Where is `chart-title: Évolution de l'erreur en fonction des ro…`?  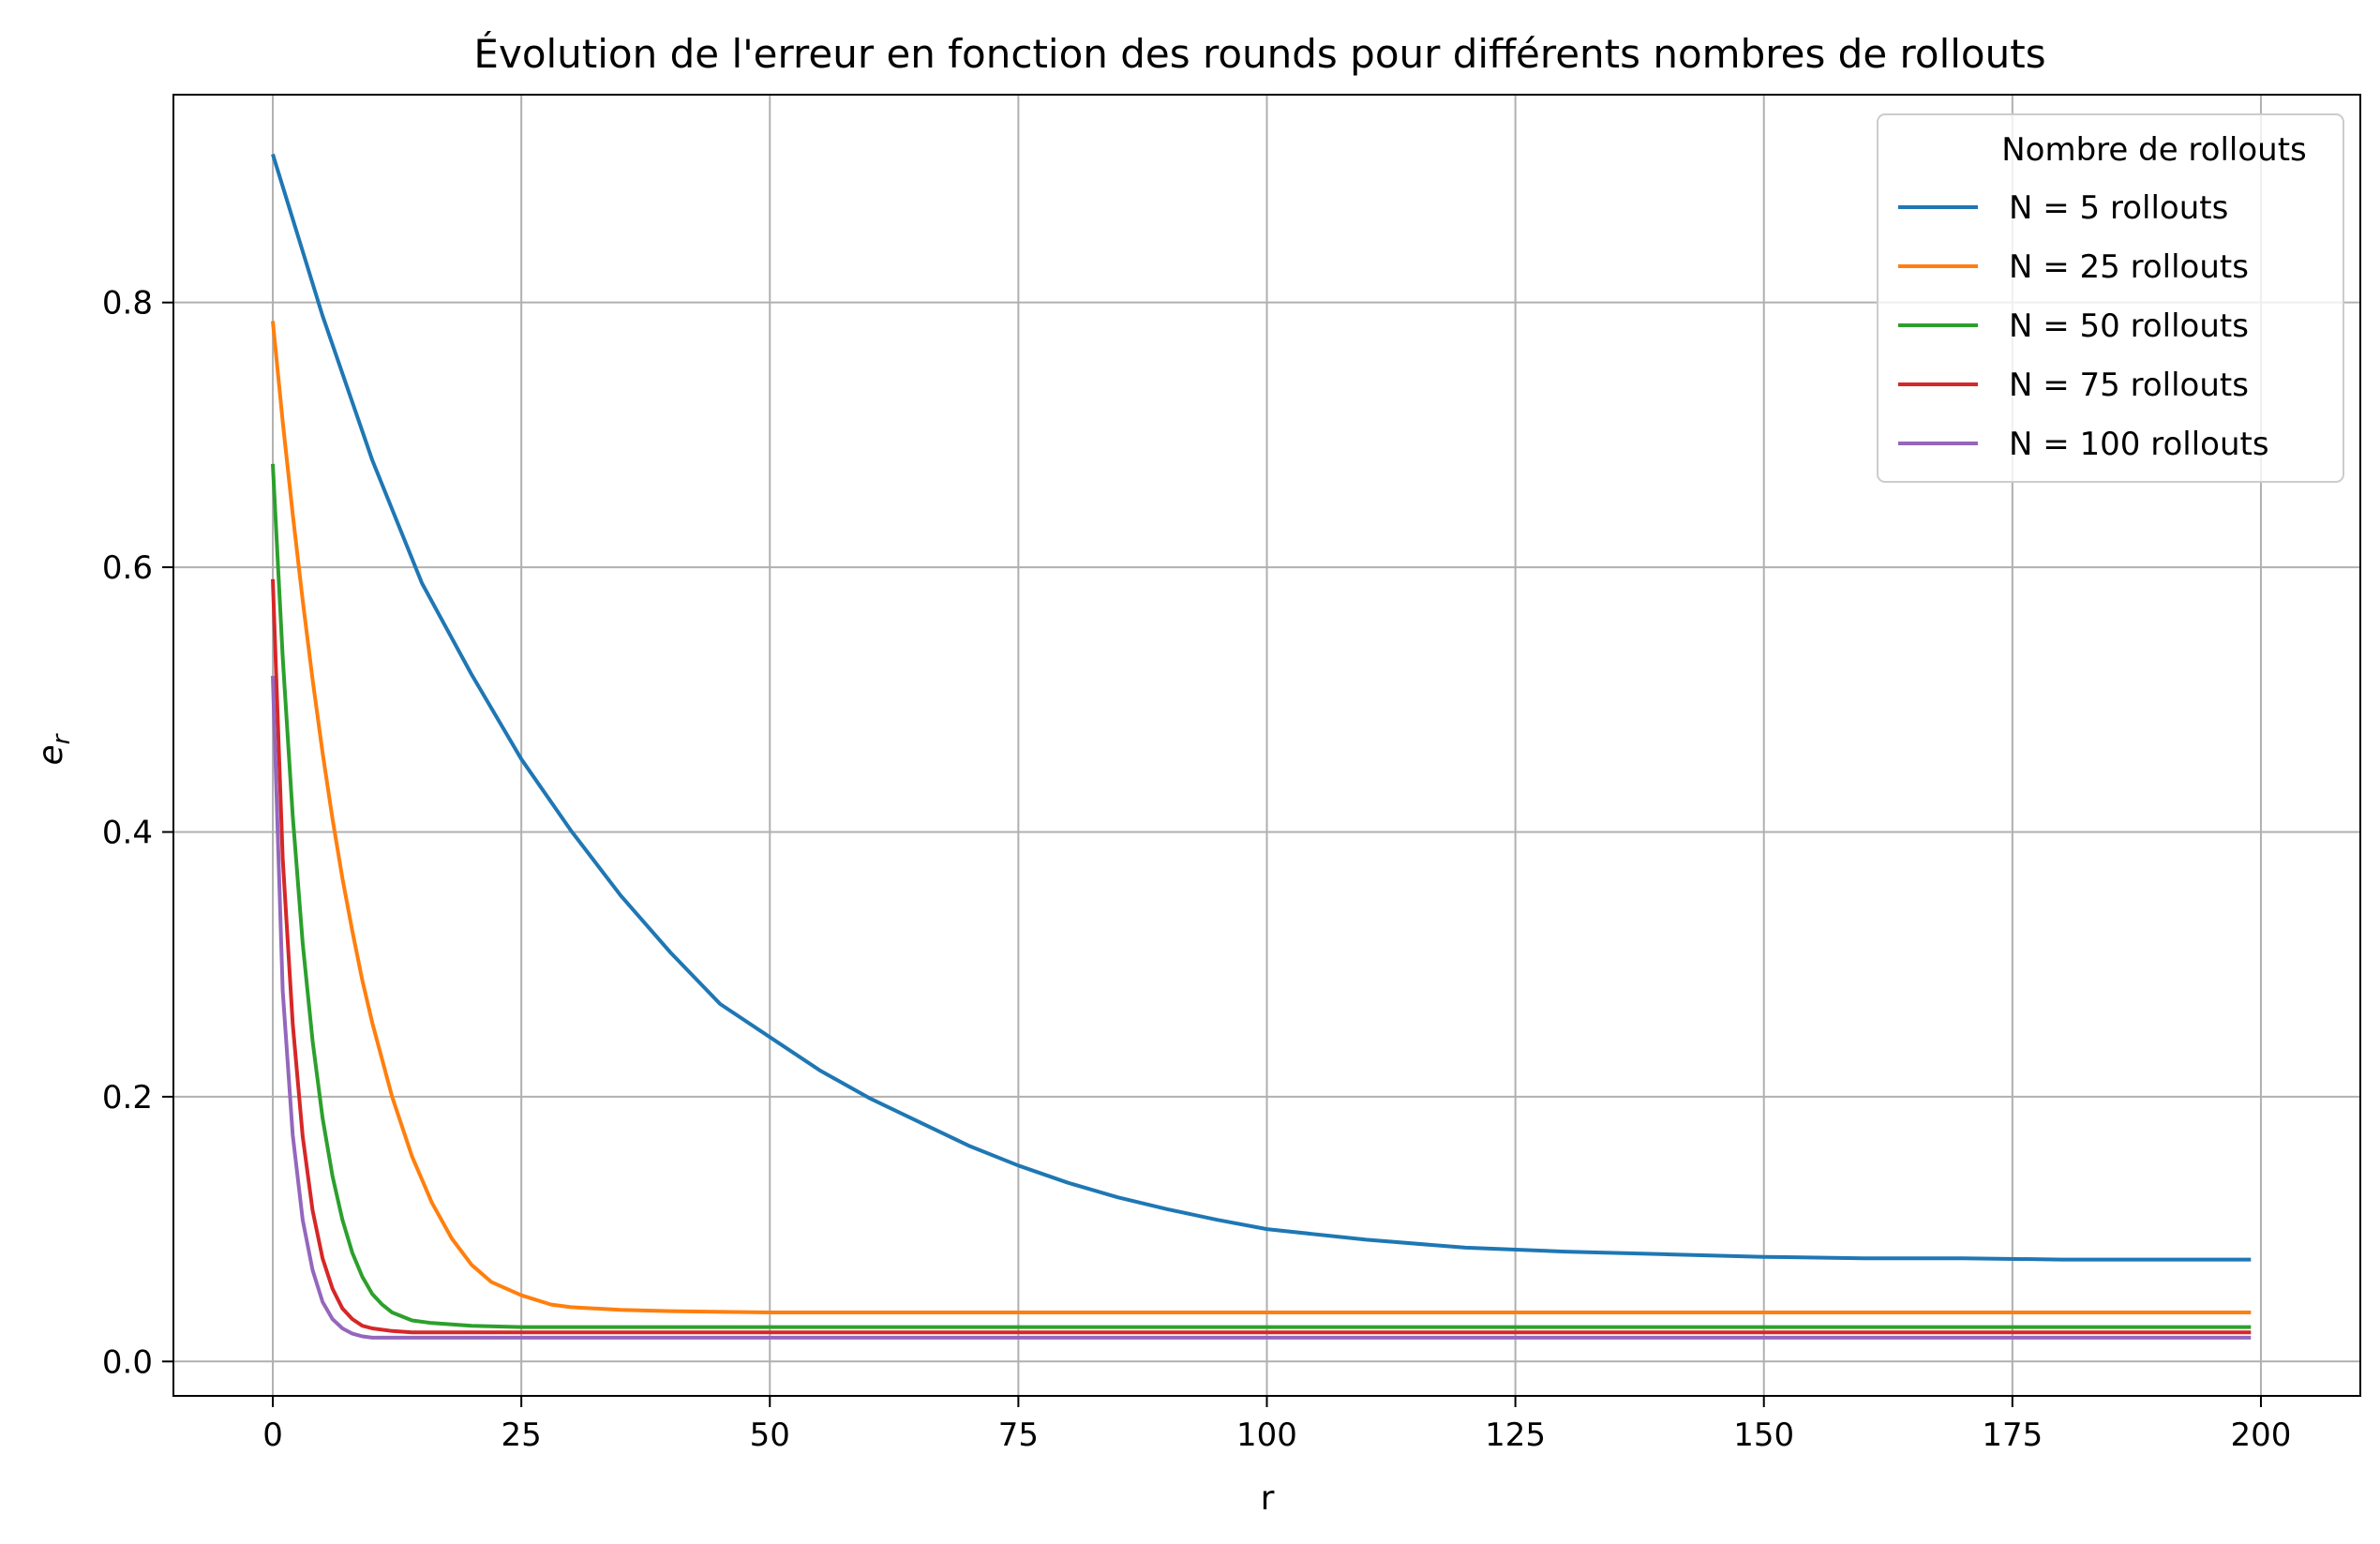 chart-title: Évolution de l'erreur en fonction des ro… is located at coordinates (1259, 53).